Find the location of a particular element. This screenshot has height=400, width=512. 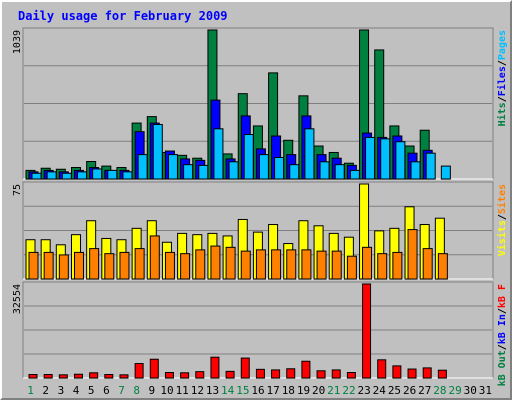

chart-title: Daily usage for February 2009 is located at coordinates (123, 16).